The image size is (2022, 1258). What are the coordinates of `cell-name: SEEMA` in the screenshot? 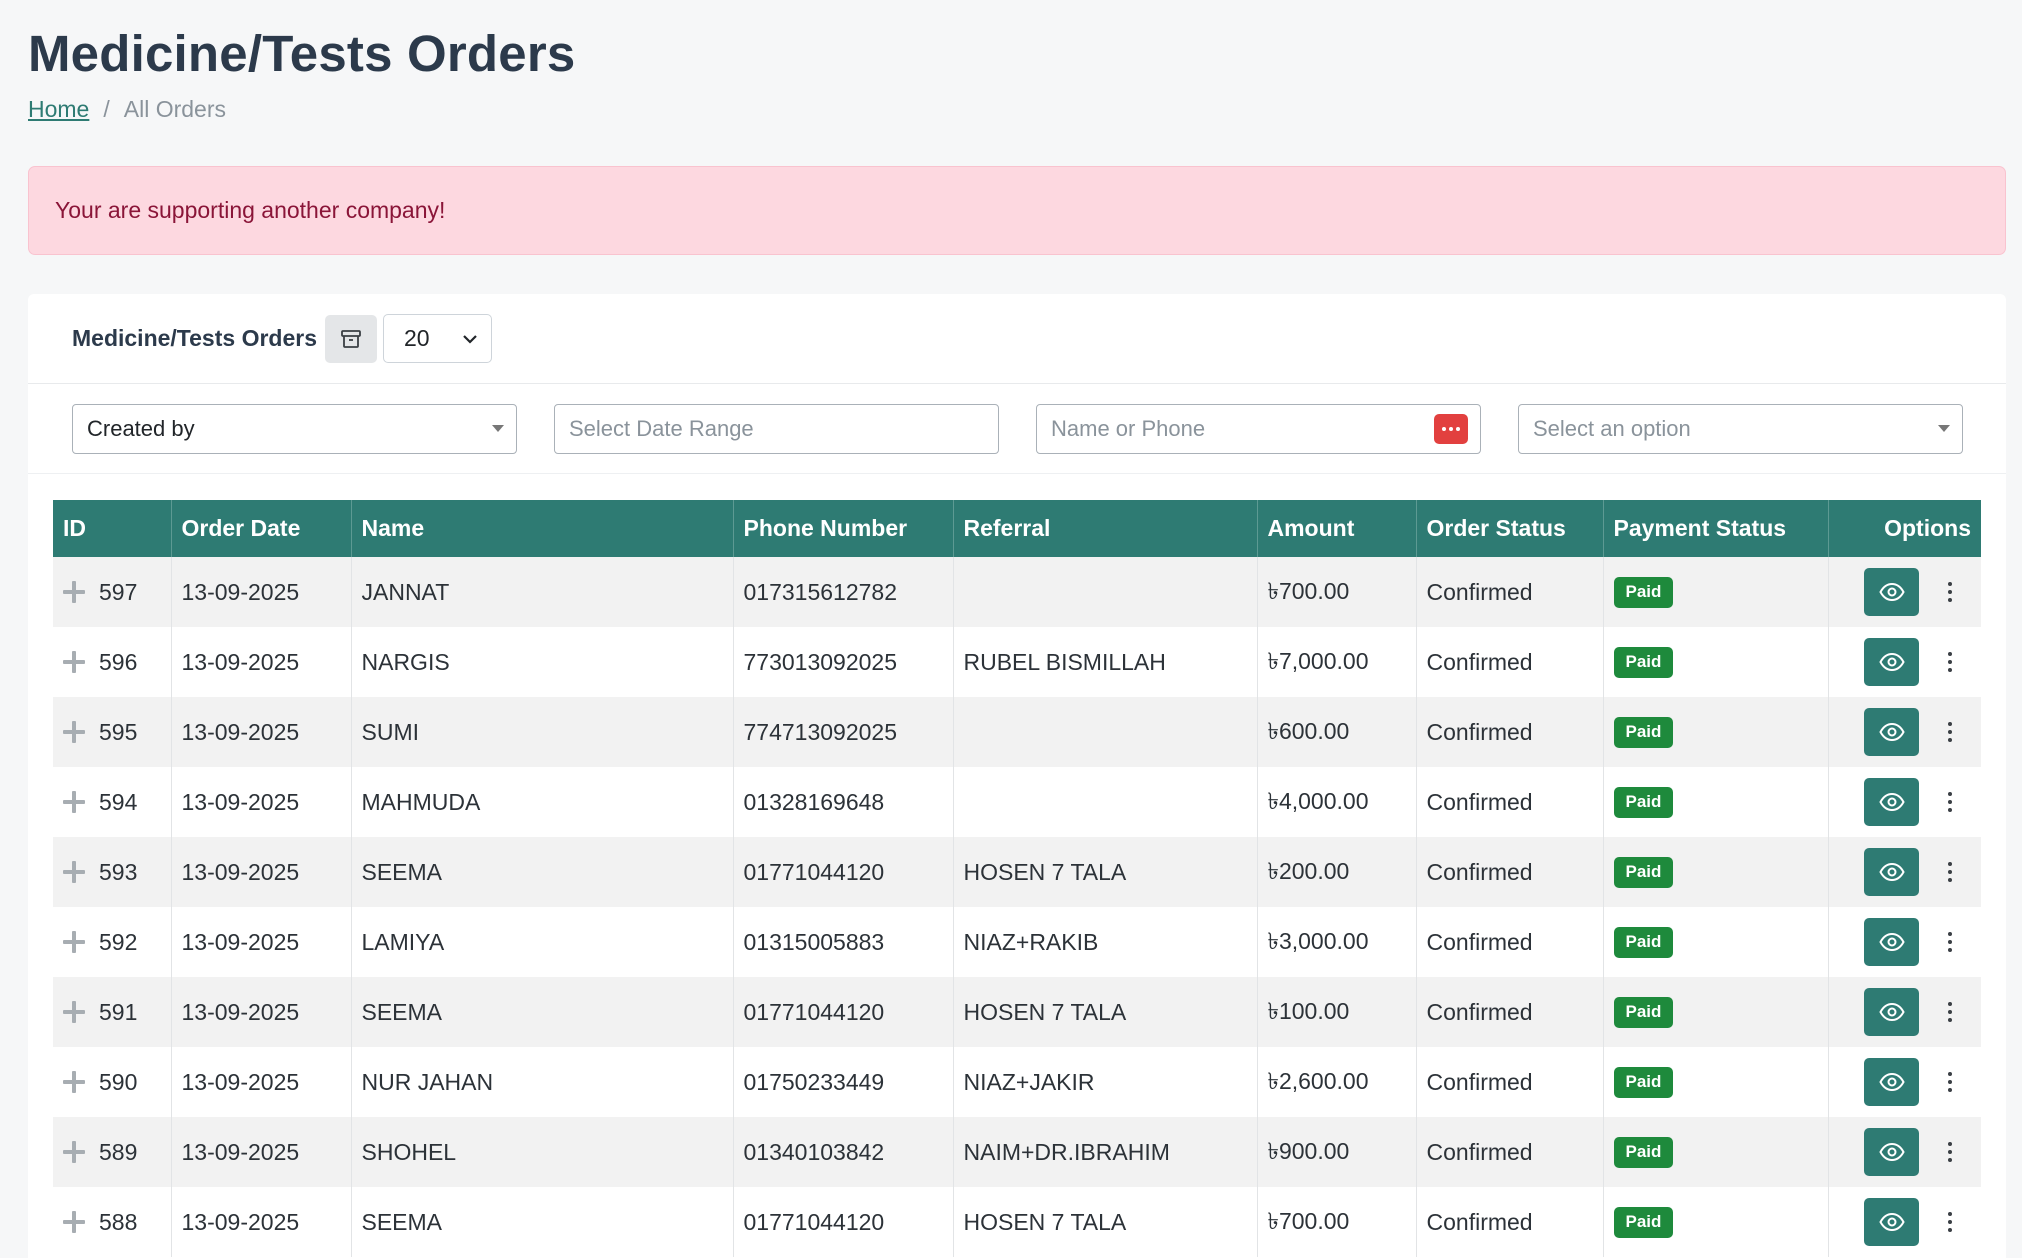 It's located at (542, 1222).